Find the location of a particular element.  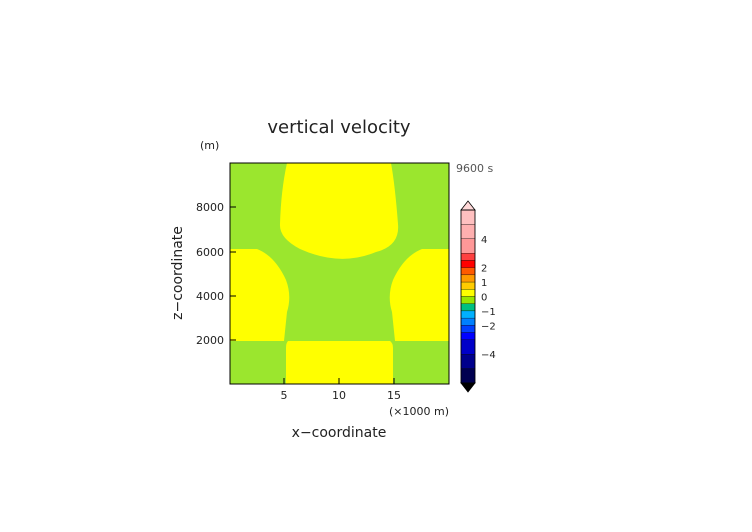

y-axis: 2000 4000 6000 8000 is located at coordinates (216, 274).